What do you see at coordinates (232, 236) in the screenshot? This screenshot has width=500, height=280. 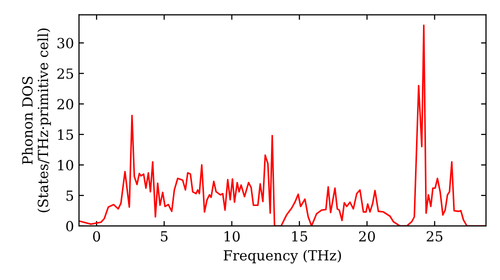 I see `x-tick-label: 10` at bounding box center [232, 236].